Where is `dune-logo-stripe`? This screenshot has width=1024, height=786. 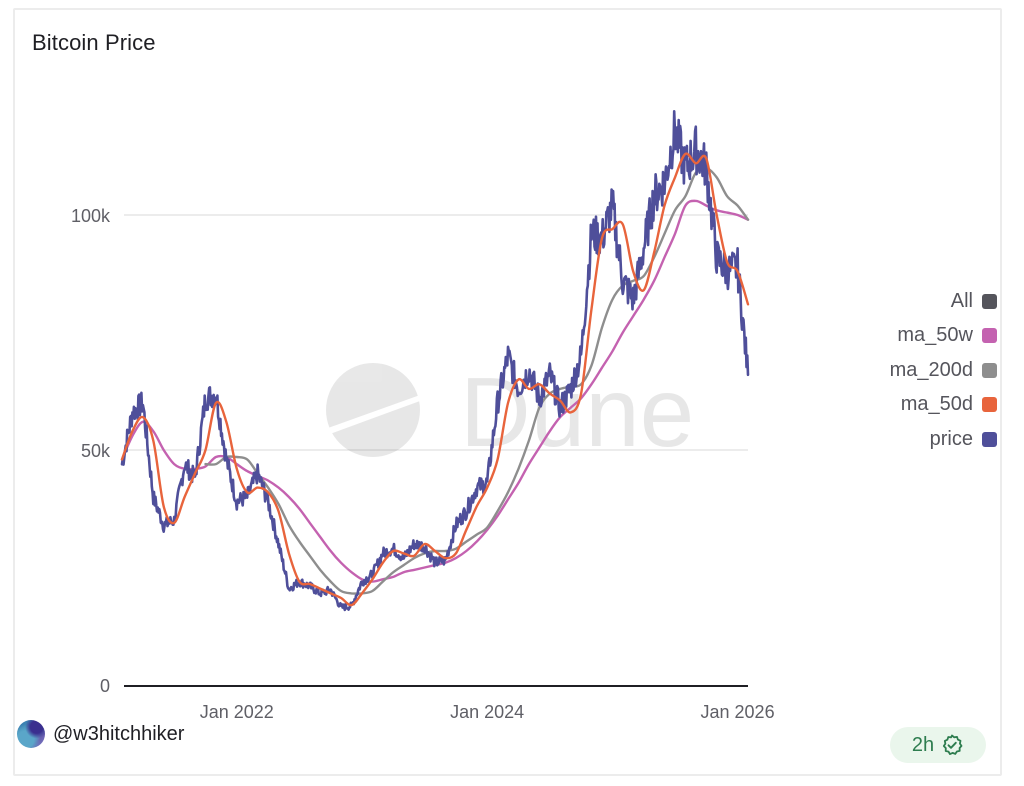
dune-logo-stripe is located at coordinates (374, 414).